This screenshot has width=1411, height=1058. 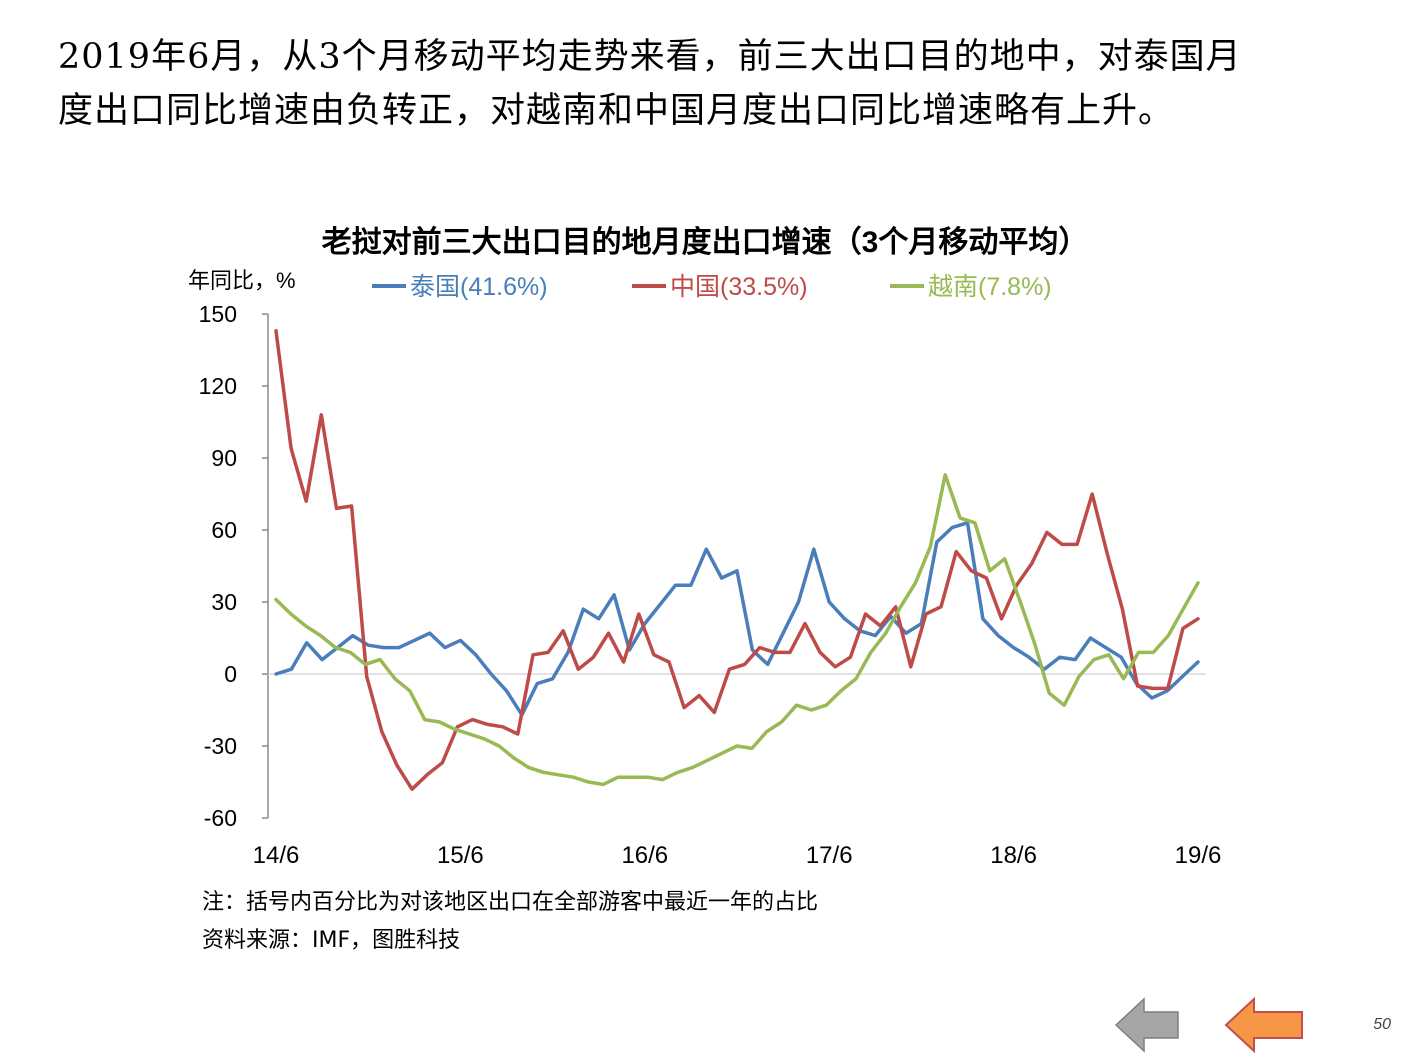 I want to click on page-number: 50, so click(x=1382, y=1024).